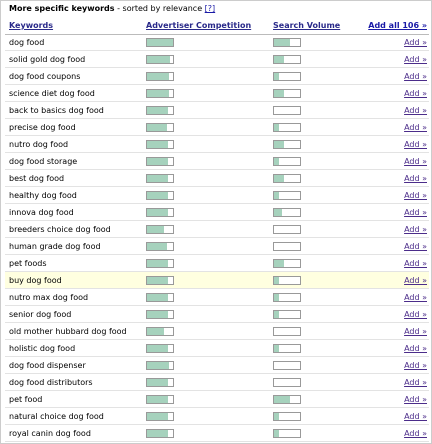  Describe the element at coordinates (26, 399) in the screenshot. I see `keyword: pet food` at that location.